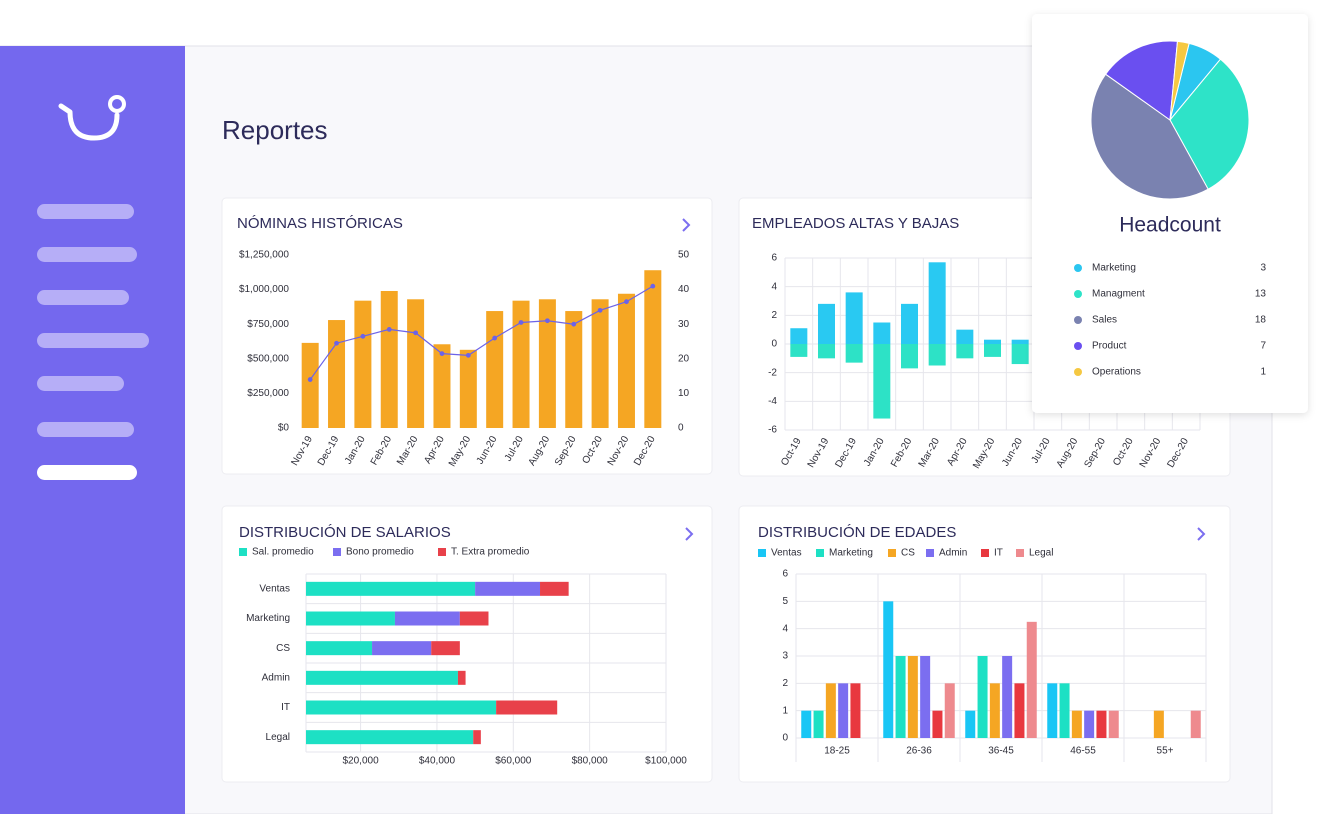 This screenshot has height=814, width=1326. I want to click on legend-value: 13, so click(1261, 294).